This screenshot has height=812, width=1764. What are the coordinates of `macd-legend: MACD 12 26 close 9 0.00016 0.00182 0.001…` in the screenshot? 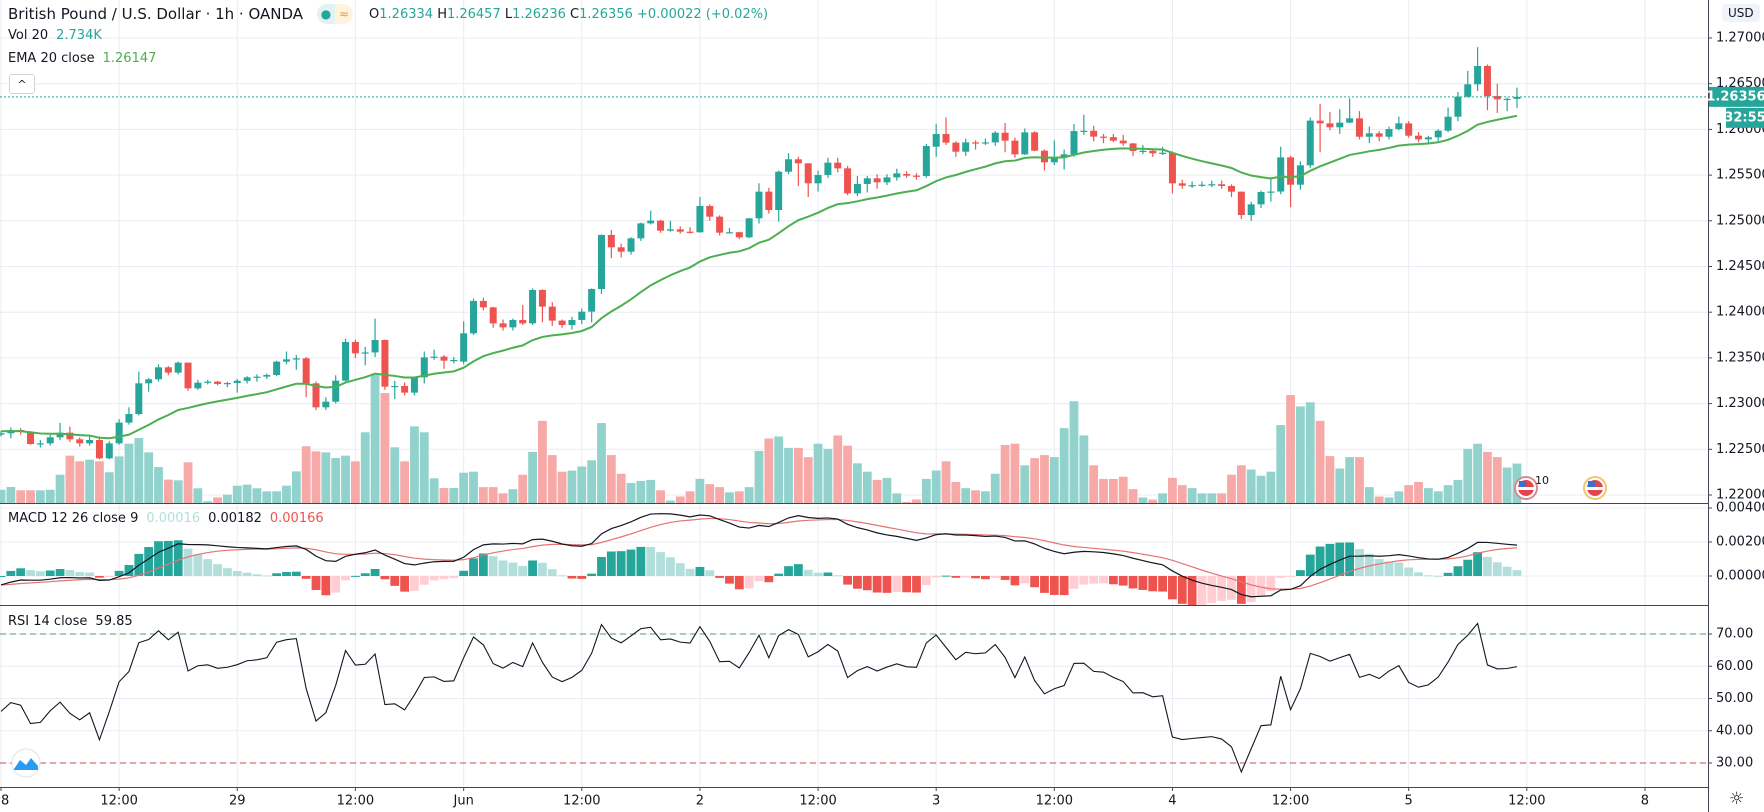 It's located at (166, 518).